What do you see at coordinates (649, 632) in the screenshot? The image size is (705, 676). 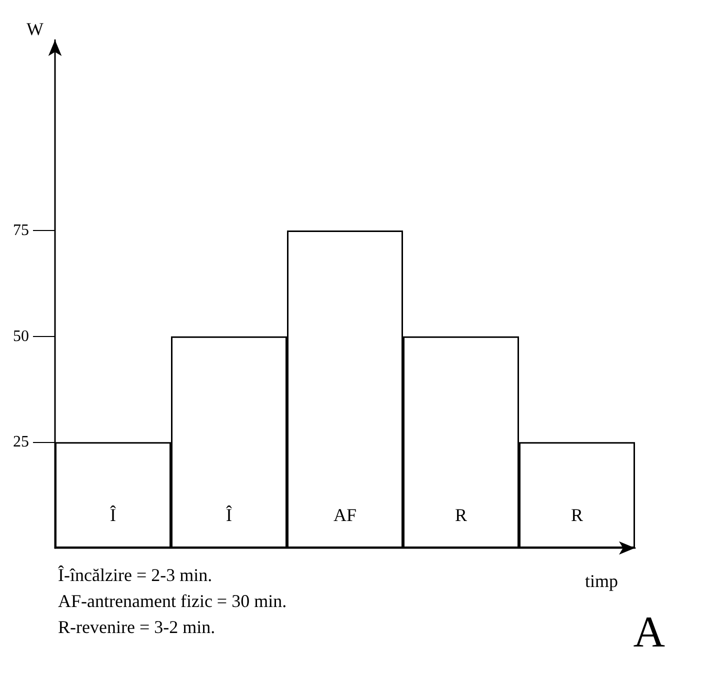 I see `text: A` at bounding box center [649, 632].